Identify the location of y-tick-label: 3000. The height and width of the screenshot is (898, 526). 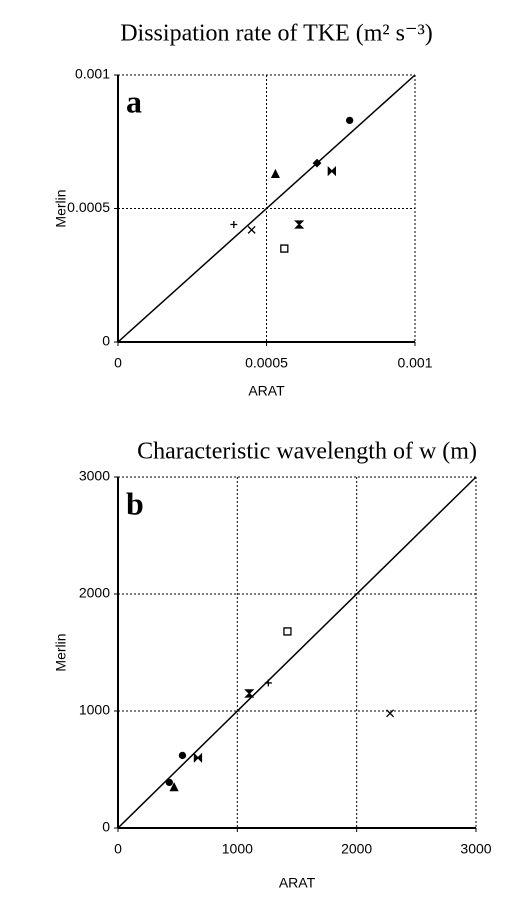
(94, 476).